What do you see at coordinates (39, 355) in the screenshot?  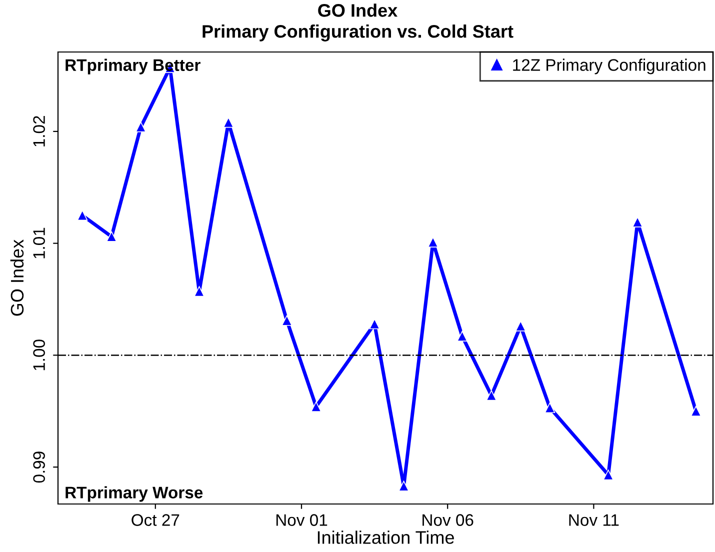 I see `y-tick-label: 1.00` at bounding box center [39, 355].